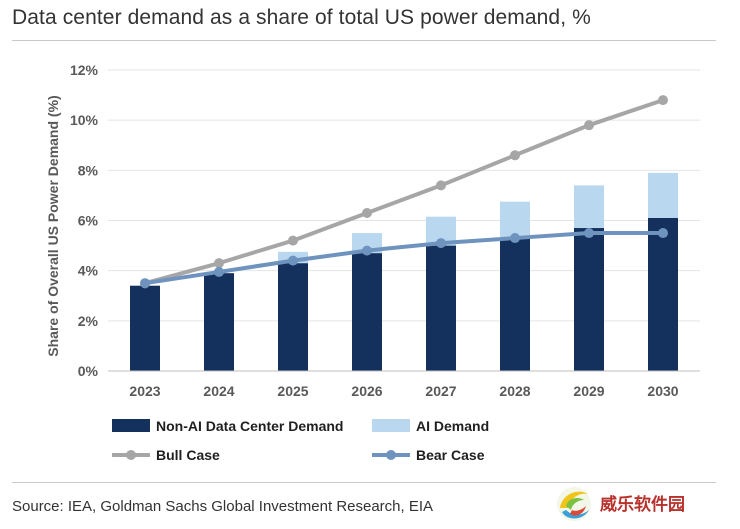  Describe the element at coordinates (84, 70) in the screenshot. I see `y-tick-label: 12%` at that location.